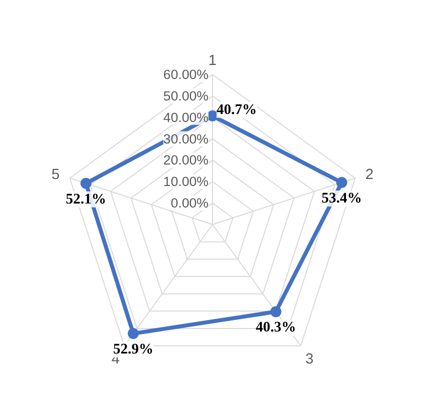 The height and width of the screenshot is (414, 425). I want to click on spoke-label: 3, so click(309, 359).